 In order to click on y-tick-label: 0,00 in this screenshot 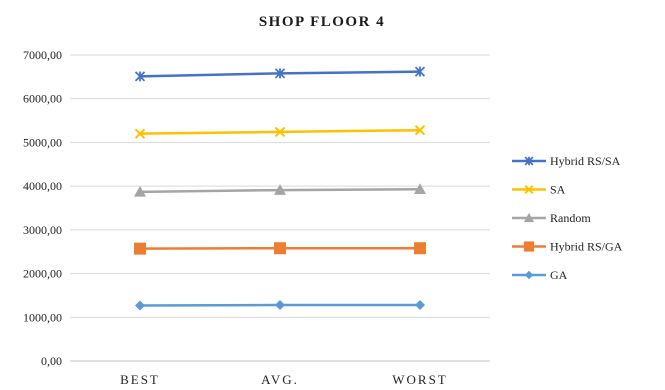, I will do `click(51, 361)`.